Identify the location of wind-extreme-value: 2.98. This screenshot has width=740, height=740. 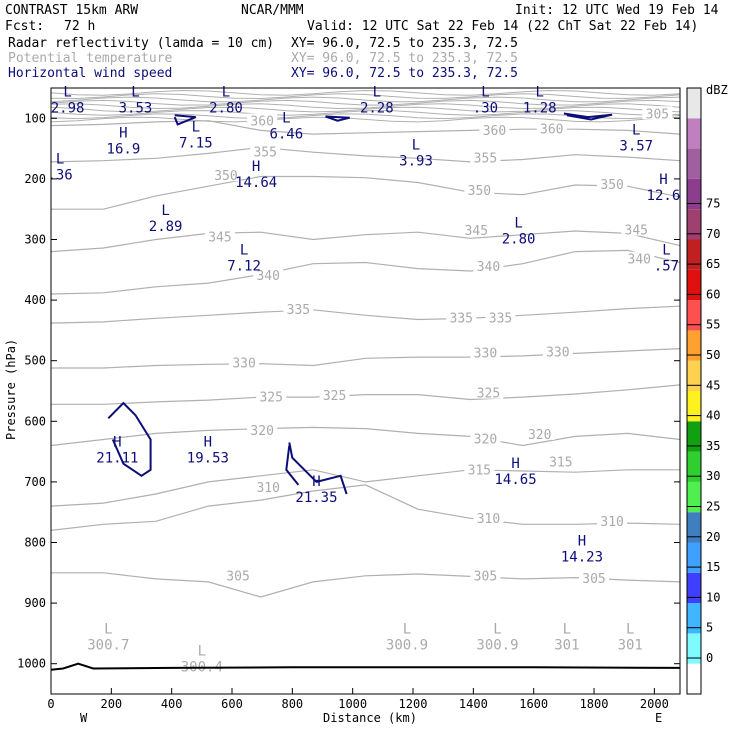
(68, 108).